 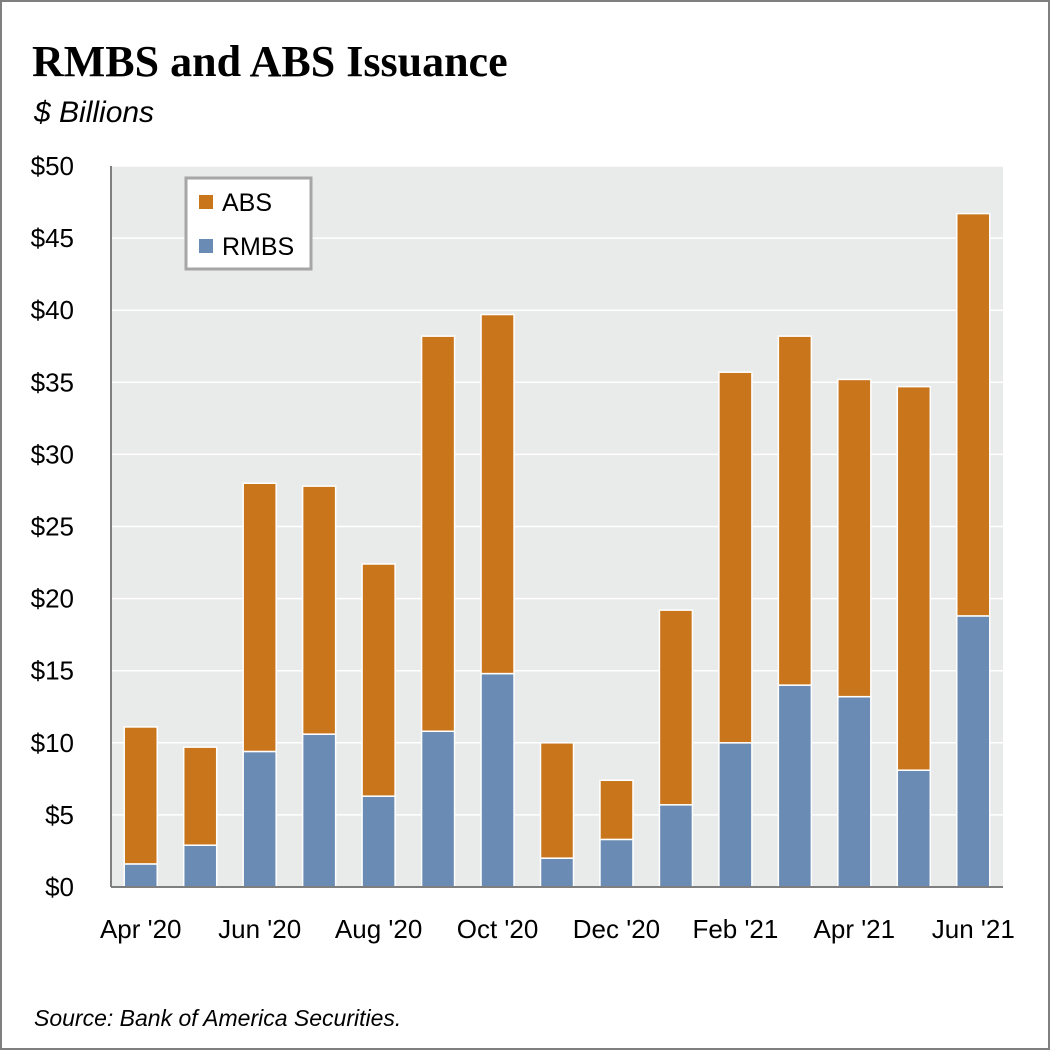 I want to click on x-tick-label: Dec '20, so click(x=616, y=929).